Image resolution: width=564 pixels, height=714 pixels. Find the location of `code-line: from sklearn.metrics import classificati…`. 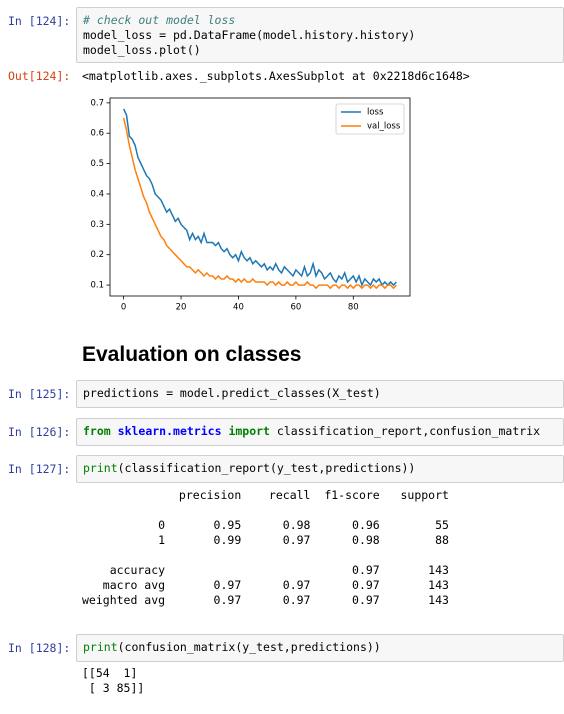

code-line: from sklearn.metrics import classificati… is located at coordinates (311, 431).